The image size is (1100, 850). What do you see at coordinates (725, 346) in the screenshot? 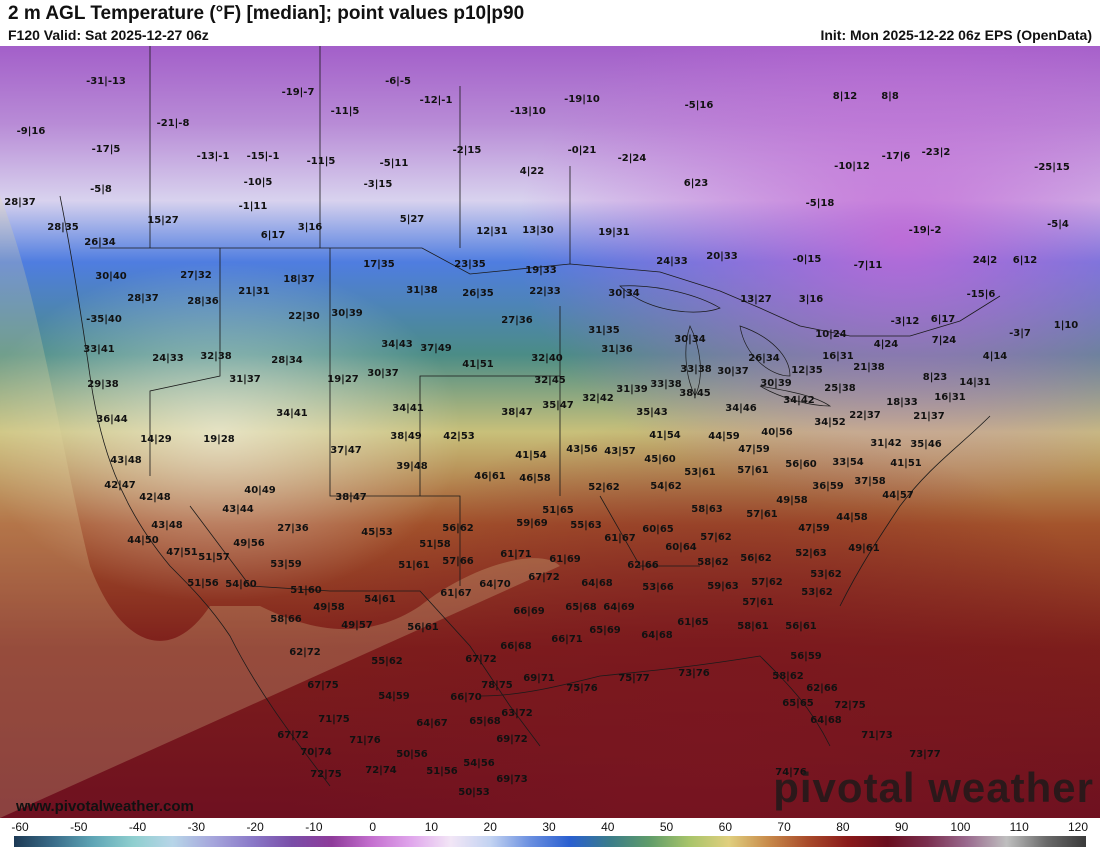
I see `great-lakes` at bounding box center [725, 346].